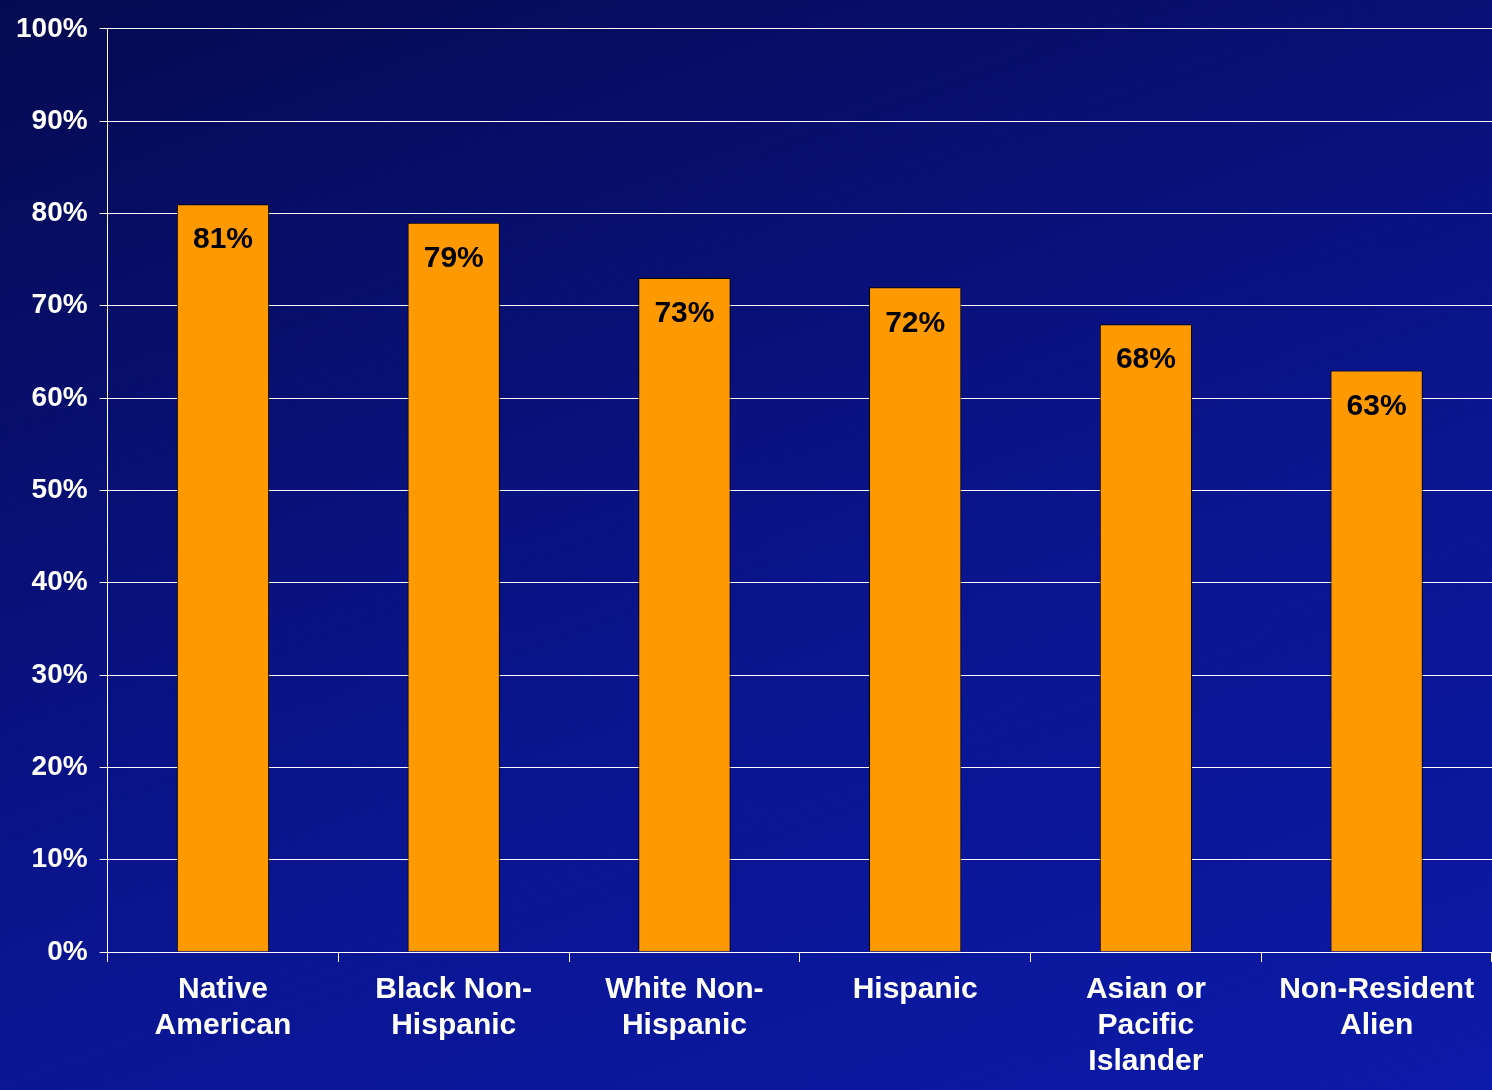  What do you see at coordinates (59, 489) in the screenshot?
I see `y-tick-label: 50%` at bounding box center [59, 489].